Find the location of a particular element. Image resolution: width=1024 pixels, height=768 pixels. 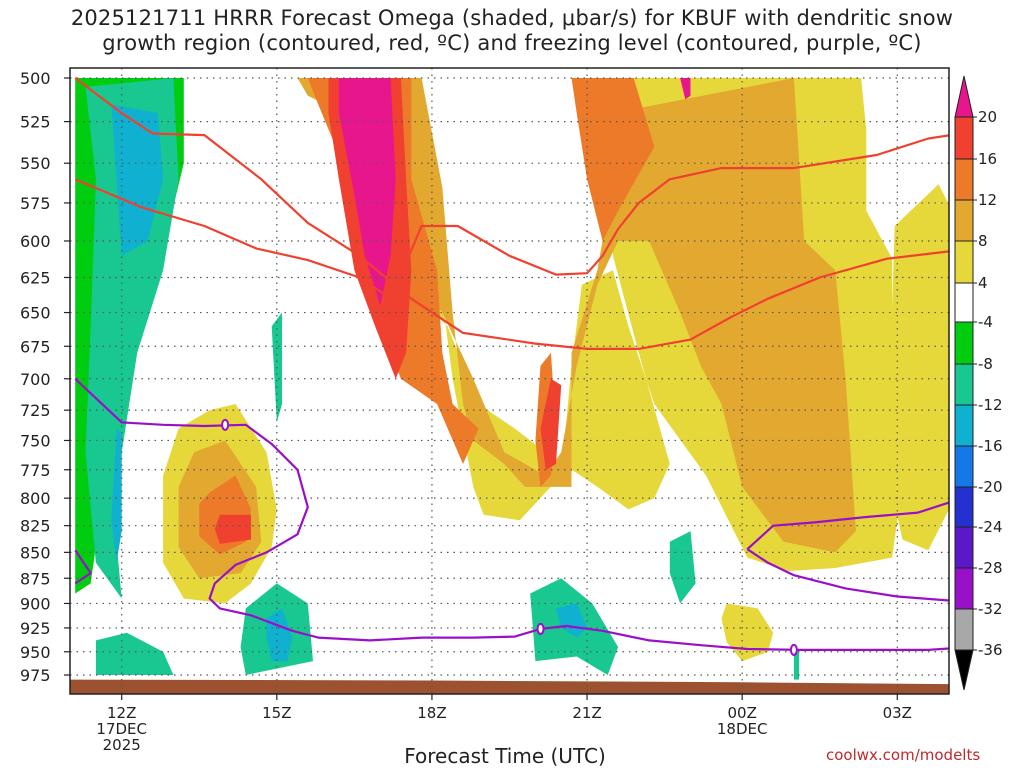

omega-region--8-27 is located at coordinates (796, 665).